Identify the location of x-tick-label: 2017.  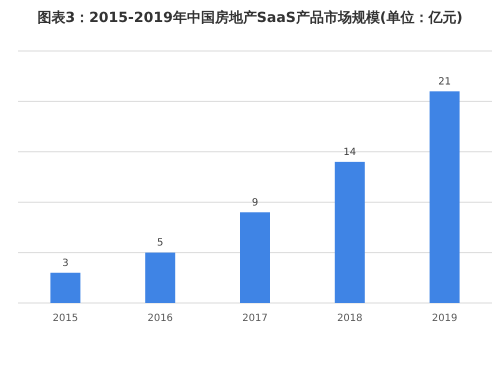
(255, 318).